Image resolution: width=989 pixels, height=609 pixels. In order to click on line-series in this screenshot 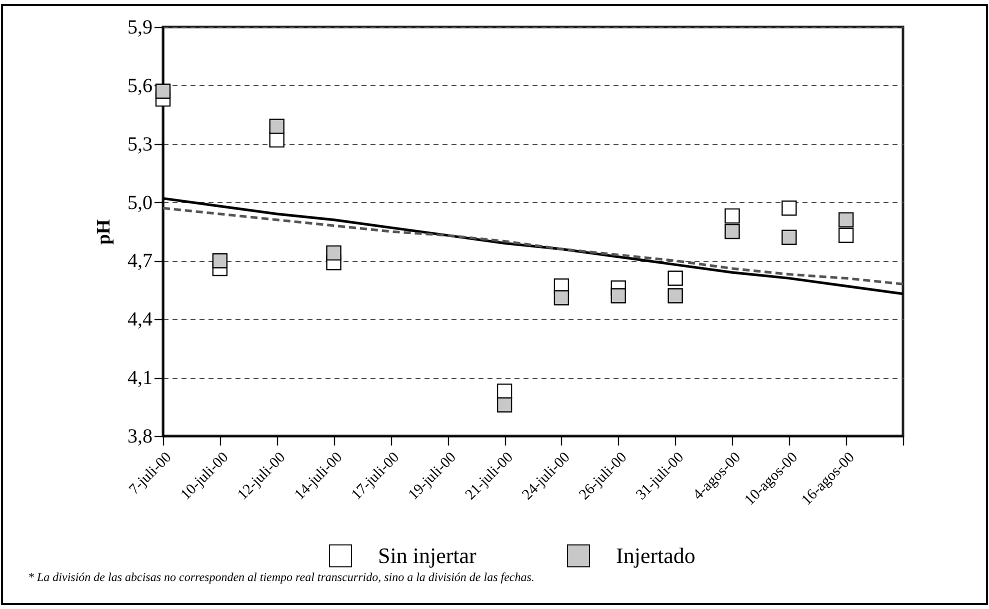, I will do `click(533, 246)`.